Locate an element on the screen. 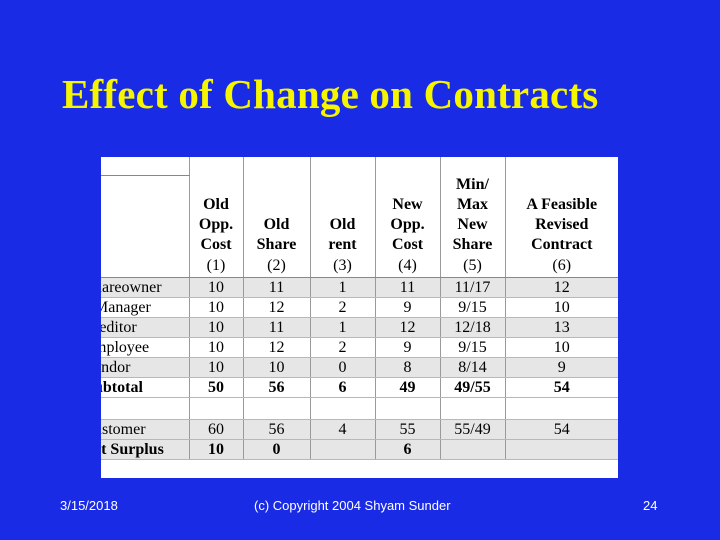  row-label-text: ustomer is located at coordinates (123, 429).